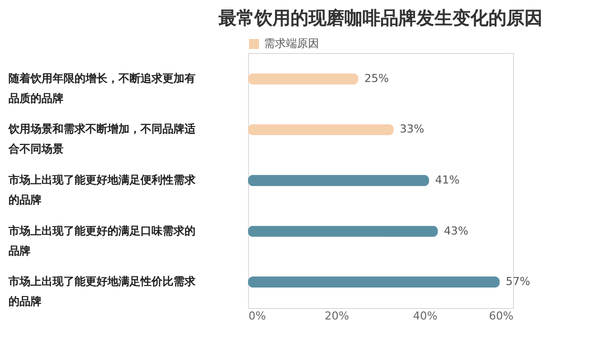 This screenshot has height=364, width=605. What do you see at coordinates (102, 88) in the screenshot?
I see `y-tick-label: 随着饮用年限的增长，不断追求更加有品质的品牌` at bounding box center [102, 88].